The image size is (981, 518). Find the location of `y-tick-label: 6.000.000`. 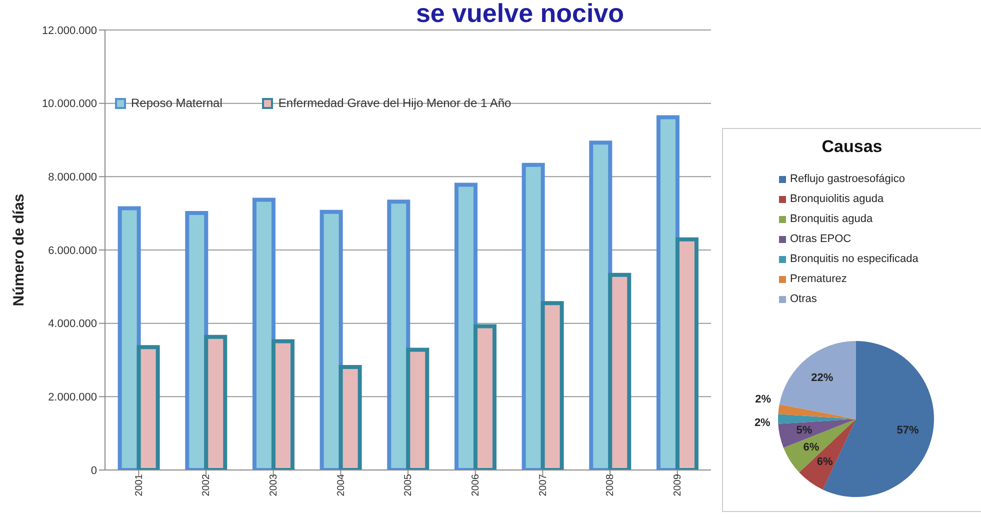

y-tick-label: 6.000.000 is located at coordinates (72, 250).